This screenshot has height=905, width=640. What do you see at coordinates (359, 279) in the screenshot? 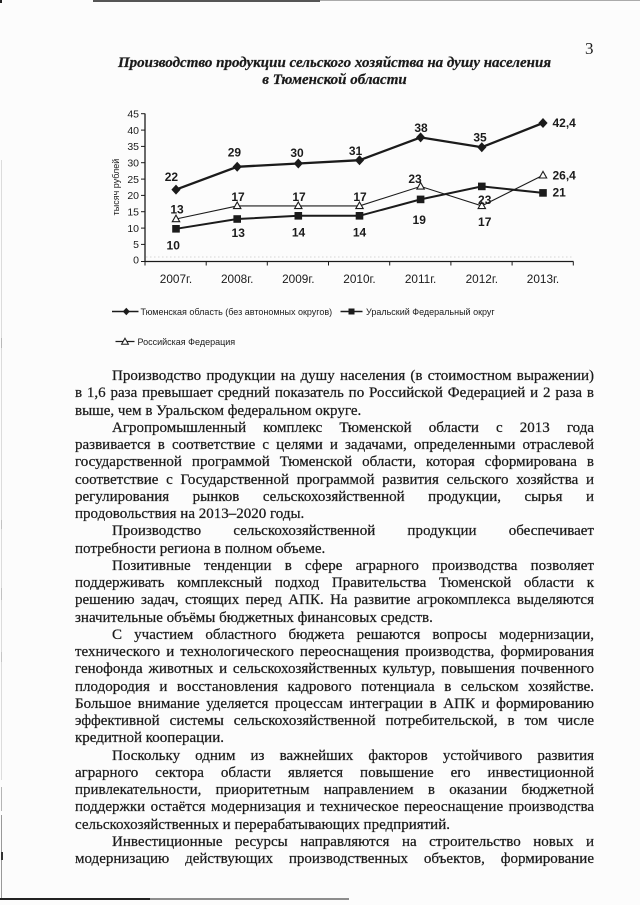
I see `svg-text: 2010г.` at bounding box center [359, 279].